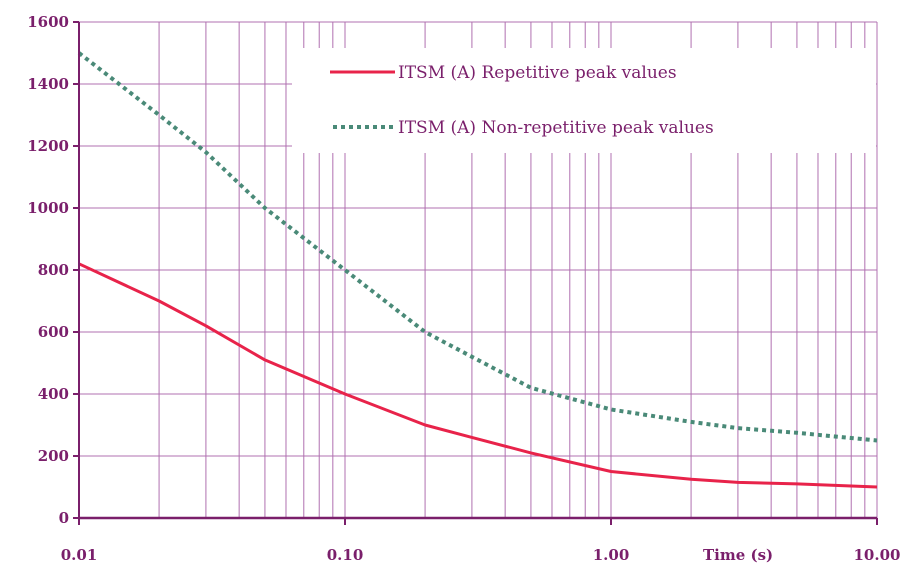 Image resolution: width=906 pixels, height=567 pixels. What do you see at coordinates (53, 332) in the screenshot?
I see `y-tick-label: 600` at bounding box center [53, 332].